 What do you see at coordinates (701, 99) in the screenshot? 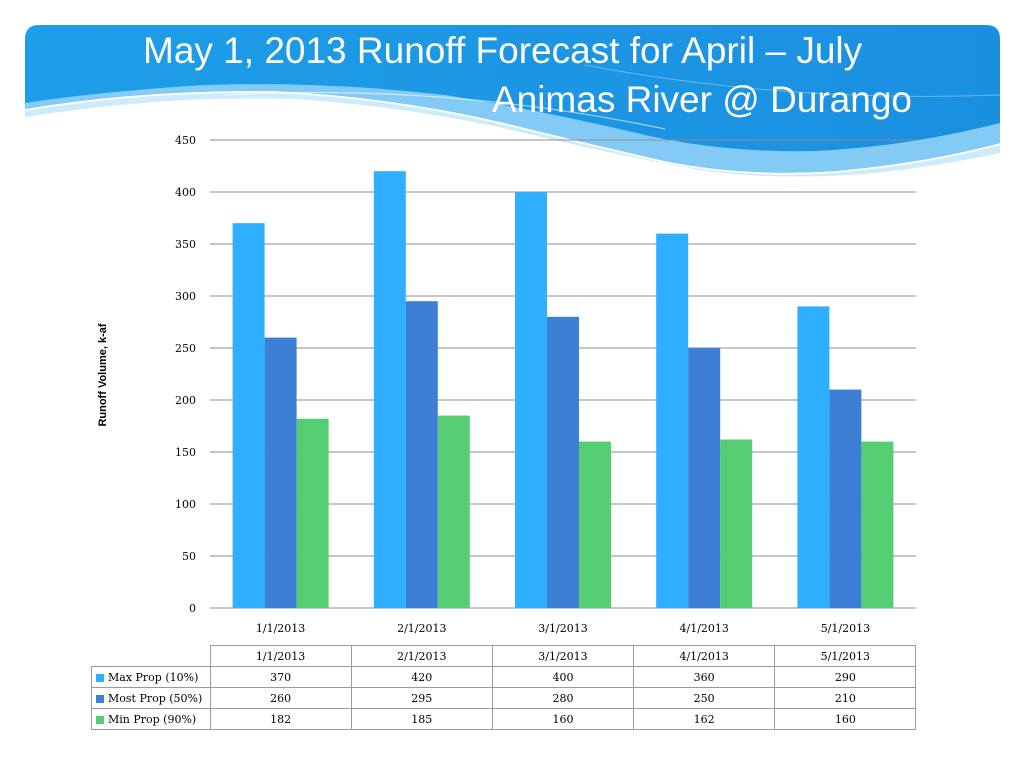
I see `slide-title-line-2: Animas River @ Durango` at bounding box center [701, 99].